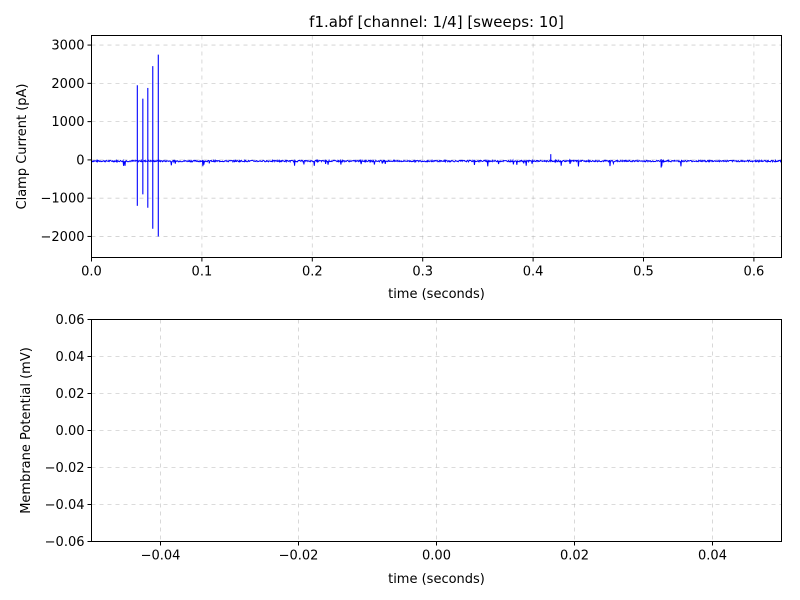 This screenshot has height=600, width=800. I want to click on membrane-potential-x-tick-label: 0.04, so click(712, 556).